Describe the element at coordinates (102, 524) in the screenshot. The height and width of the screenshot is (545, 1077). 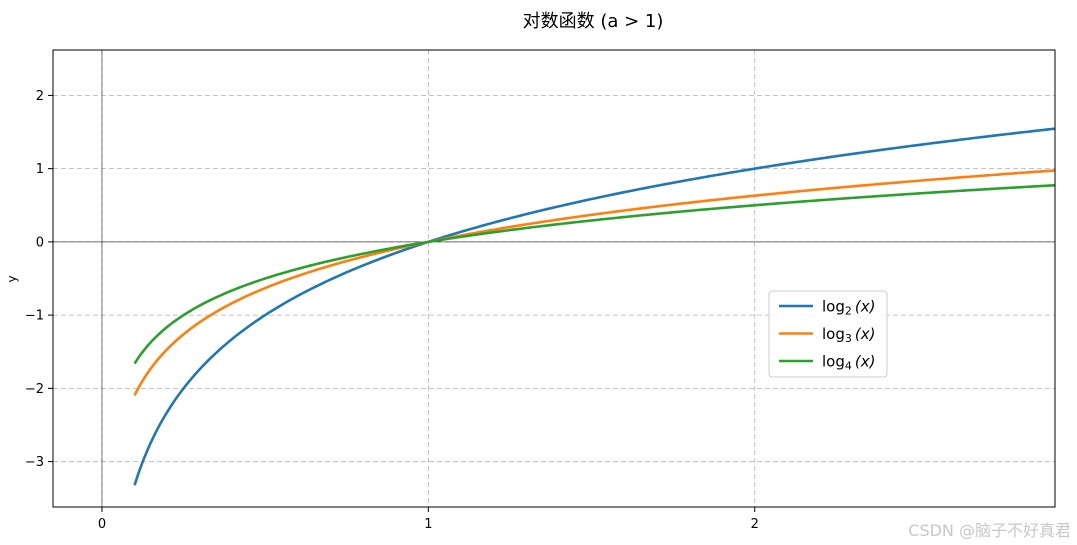
I see `x-tick-label: 0` at that location.